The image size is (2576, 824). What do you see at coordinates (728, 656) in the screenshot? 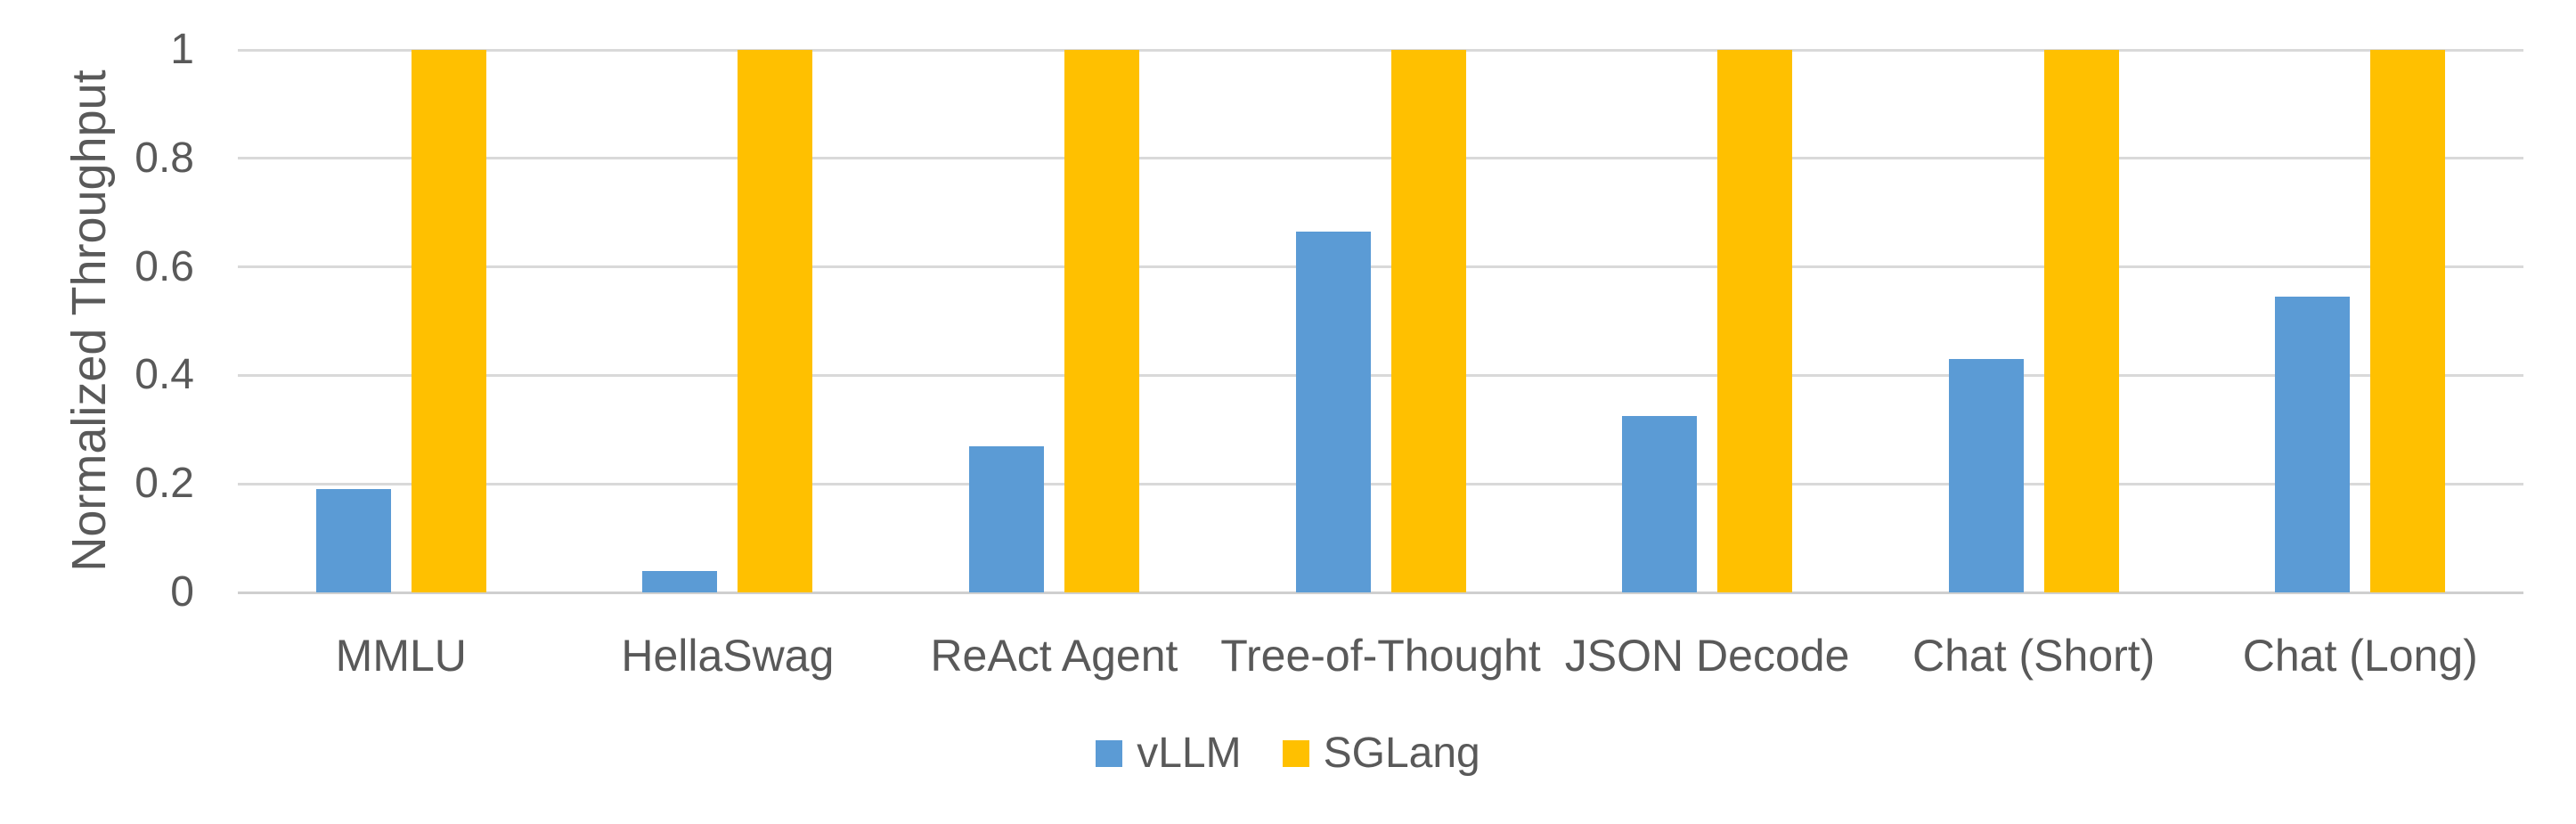
I see `x-label-hellaswag: HellaSwag` at bounding box center [728, 656].